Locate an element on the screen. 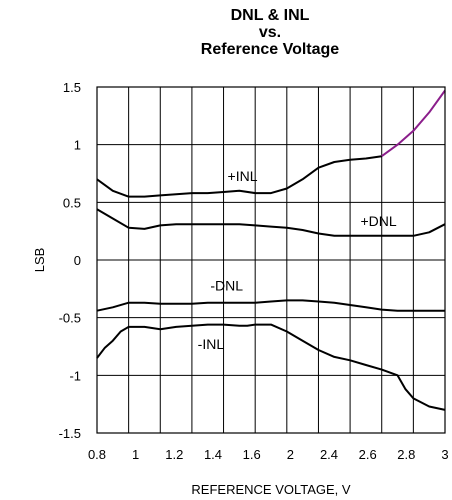 The width and height of the screenshot is (452, 500). y-tick-label: -0.5 is located at coordinates (70, 318).